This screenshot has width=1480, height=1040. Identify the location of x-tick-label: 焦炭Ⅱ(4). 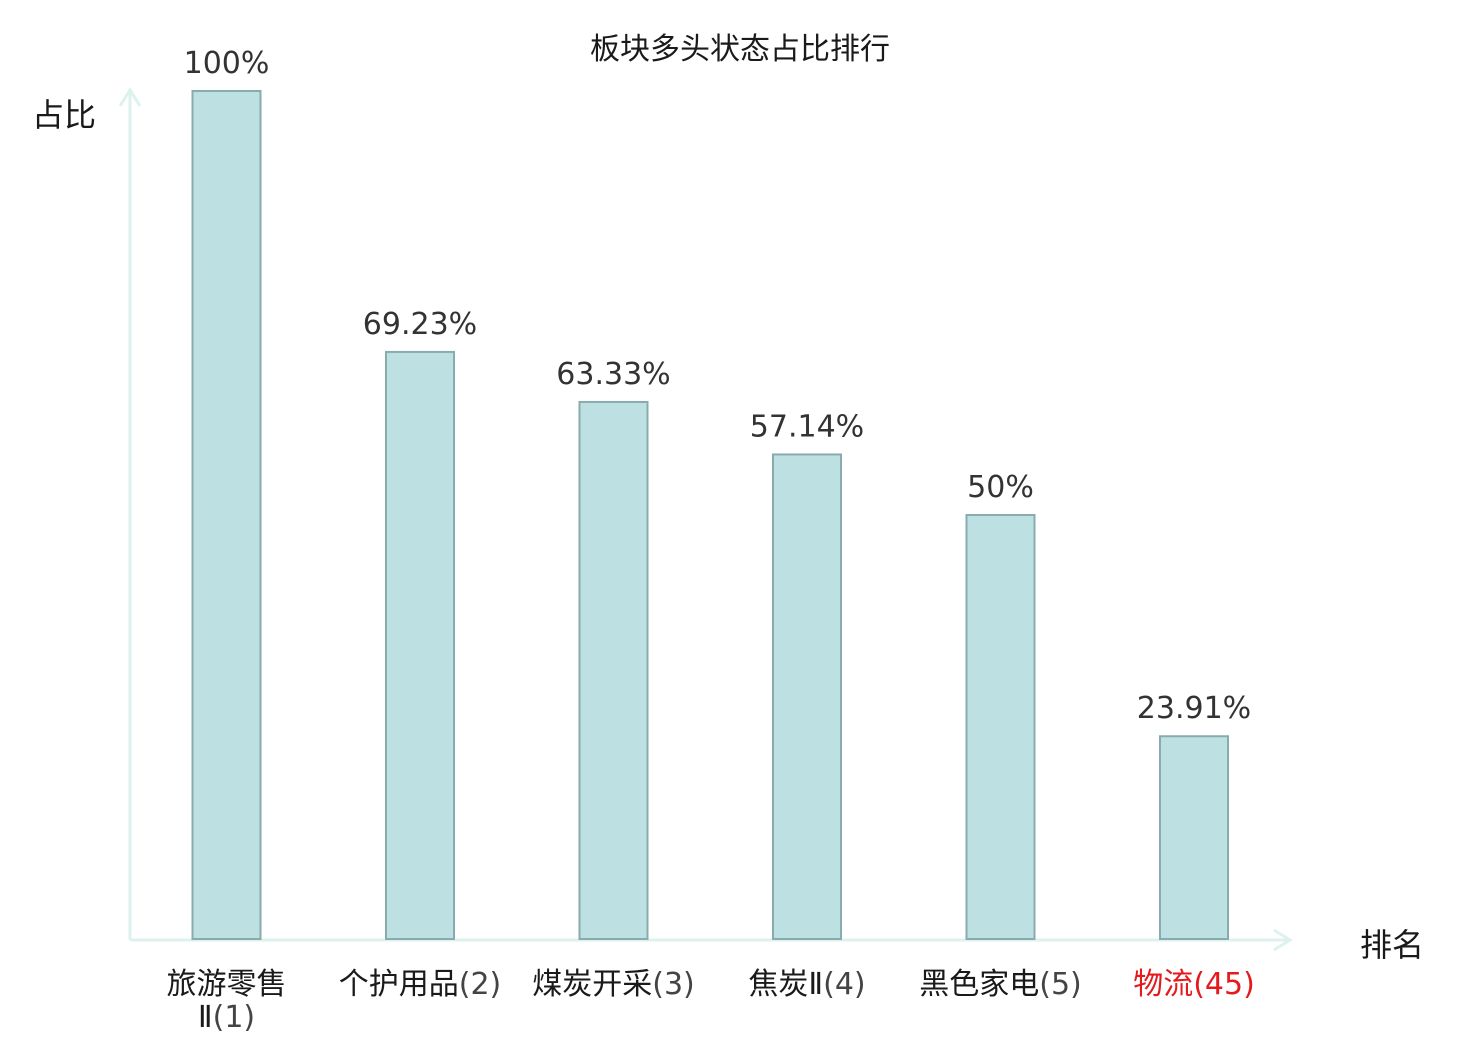
(806, 984).